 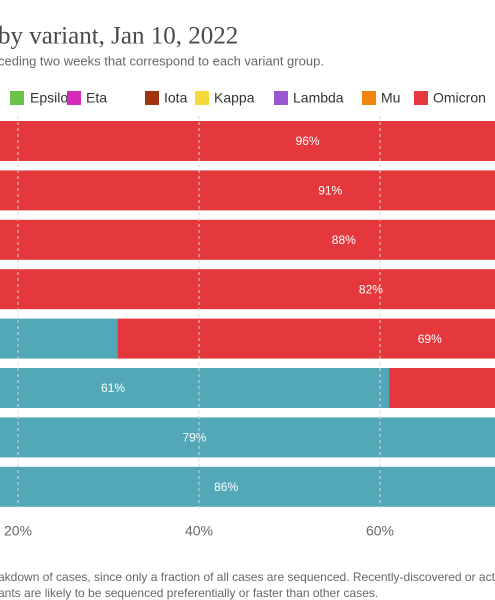 What do you see at coordinates (459, 98) in the screenshot?
I see `legend-label: Omicron` at bounding box center [459, 98].